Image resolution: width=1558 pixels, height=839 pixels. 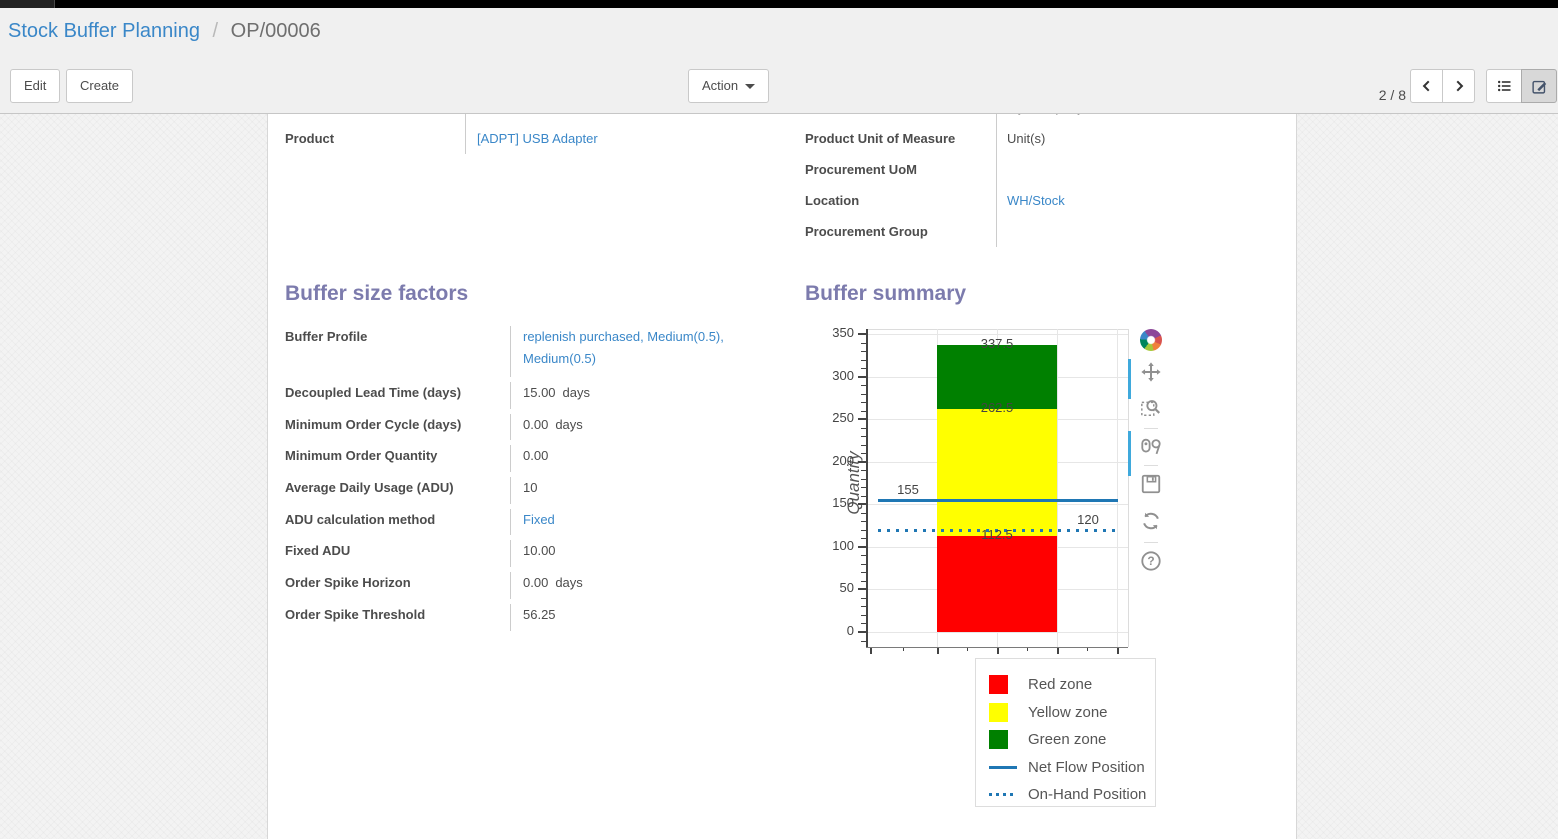 What do you see at coordinates (1392, 95) in the screenshot?
I see `pager-count: 2 / 8` at bounding box center [1392, 95].